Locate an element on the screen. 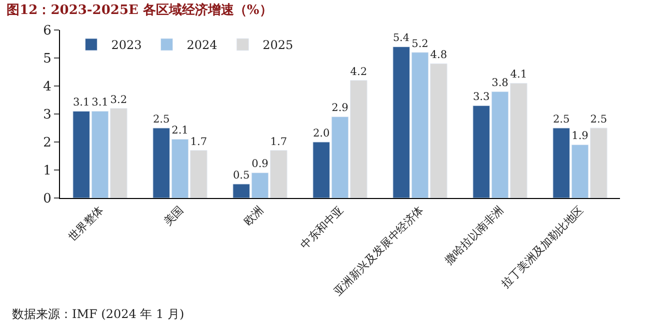 This screenshot has width=665, height=326. data-label: 4.8 is located at coordinates (439, 54).